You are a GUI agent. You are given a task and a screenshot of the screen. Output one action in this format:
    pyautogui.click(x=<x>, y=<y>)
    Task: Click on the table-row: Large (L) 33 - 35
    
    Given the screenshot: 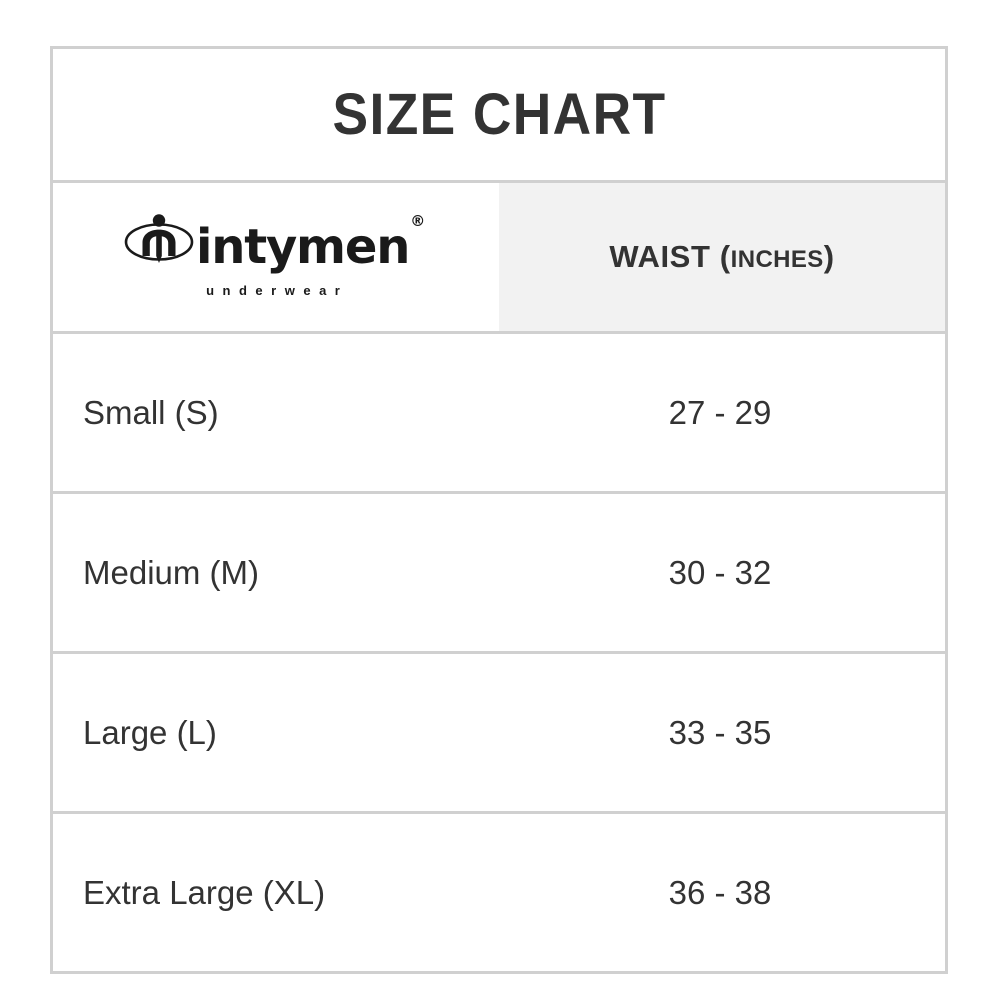 What is the action you would take?
    pyautogui.click(x=499, y=733)
    